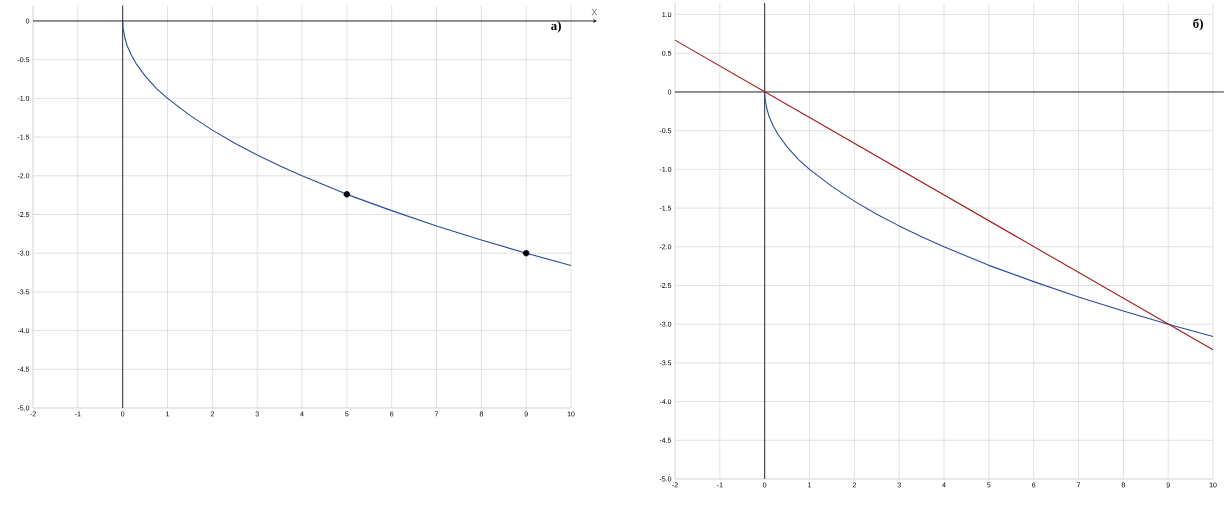 This screenshot has height=506, width=1224. I want to click on annotation: б), so click(1198, 24).